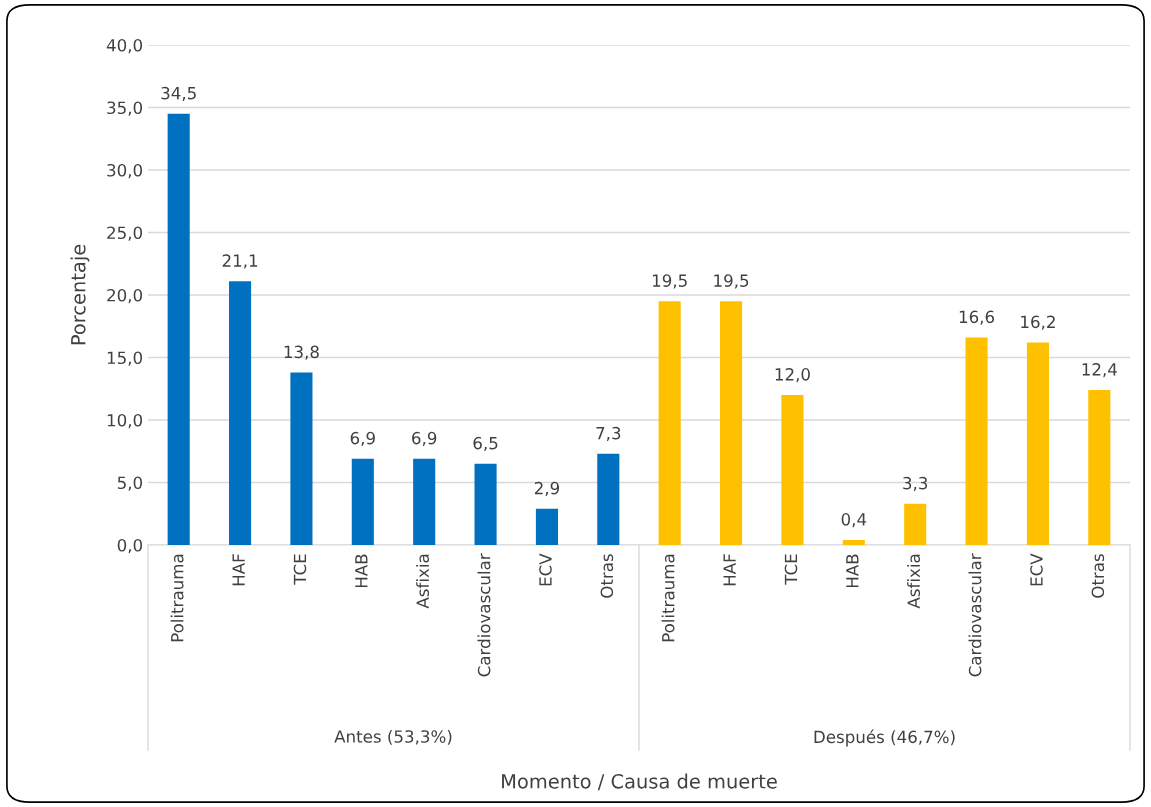  I want to click on data-label: 34,5, so click(178, 94).